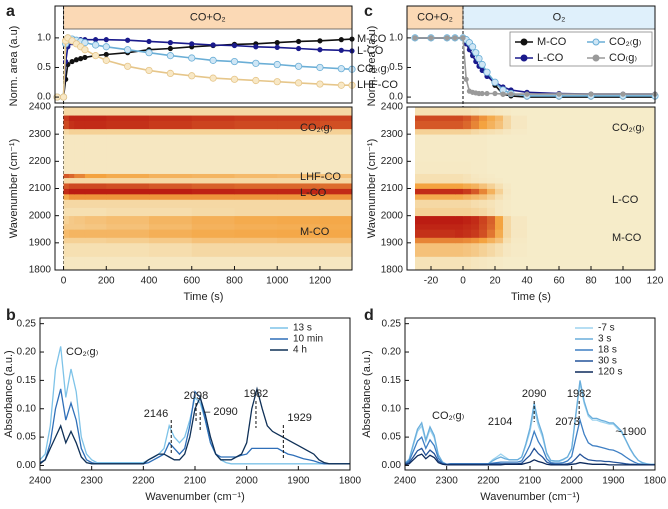 The width and height of the screenshot is (668, 509). I want to click on y-axis-title: Wavenumber (cm⁻¹), so click(372, 189).